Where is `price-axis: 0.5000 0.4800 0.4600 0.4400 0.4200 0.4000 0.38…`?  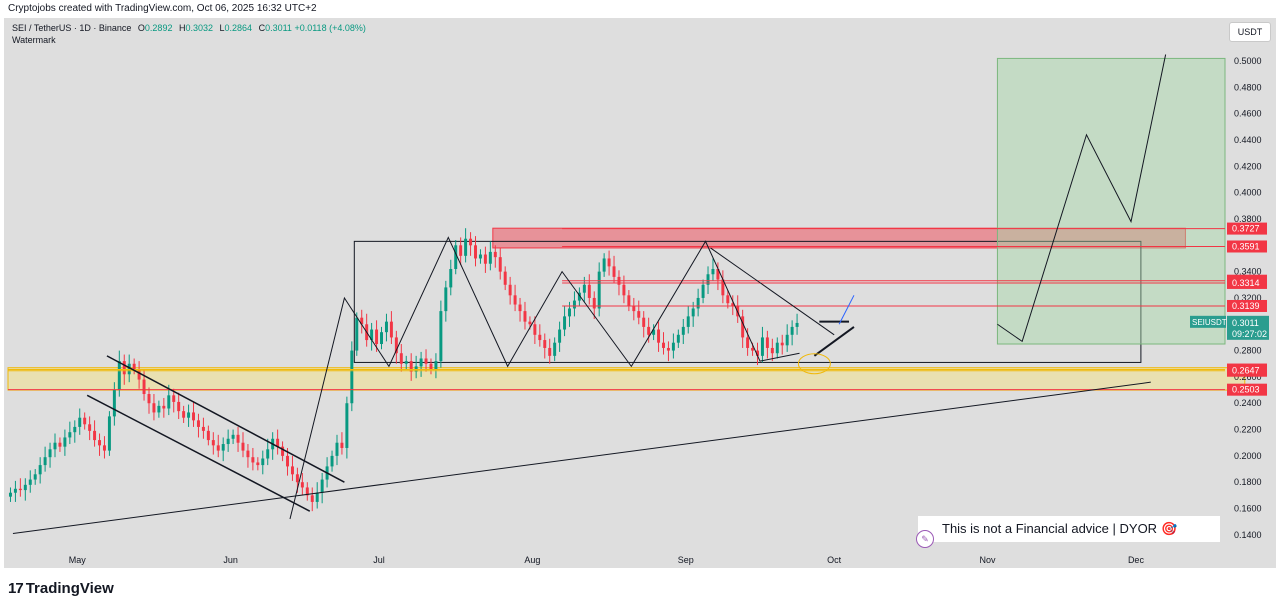
price-axis: 0.5000 0.4800 0.4600 0.4400 0.4200 0.4000 0.38… is located at coordinates (1229, 298).